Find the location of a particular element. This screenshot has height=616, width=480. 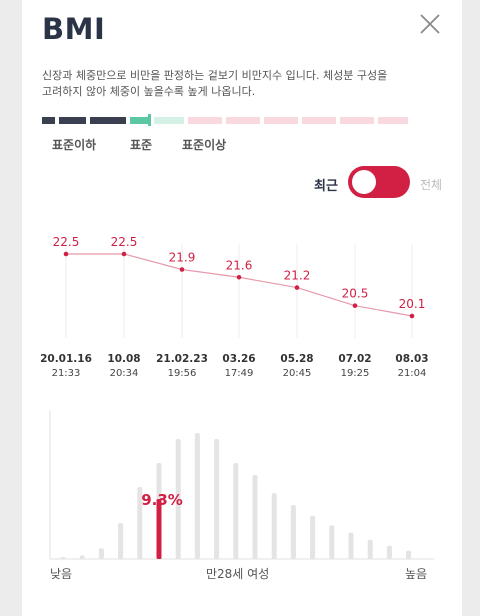

description-line-2: 고려하지 않아 체중이 높을수록 높게 나옵니다. is located at coordinates (149, 91).